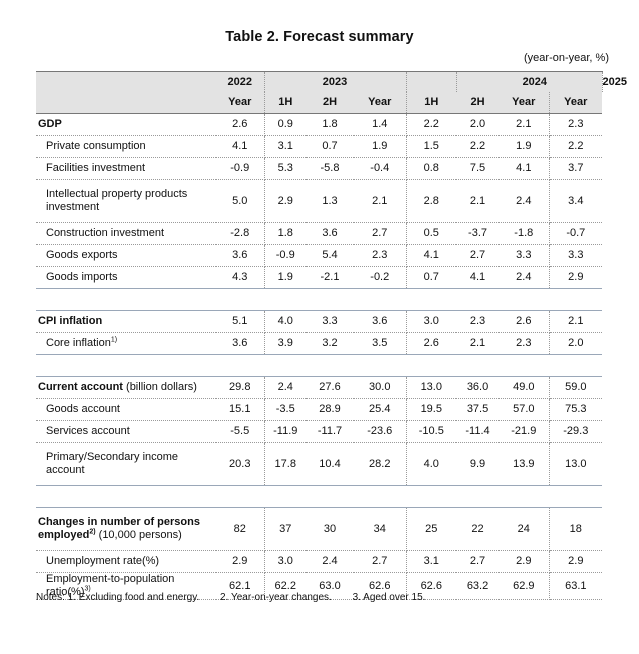  Describe the element at coordinates (478, 586) in the screenshot. I see `value-cell: 63.2` at that location.